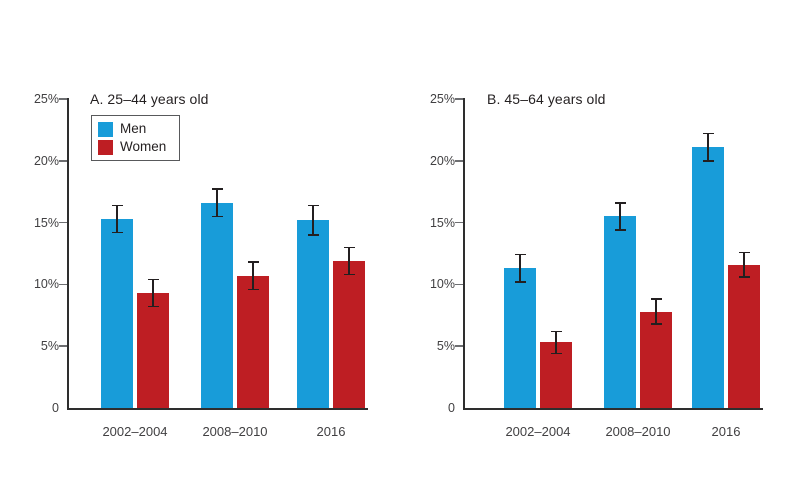 The width and height of the screenshot is (800, 492). What do you see at coordinates (136, 138) in the screenshot?
I see `legend: Men Women` at bounding box center [136, 138].